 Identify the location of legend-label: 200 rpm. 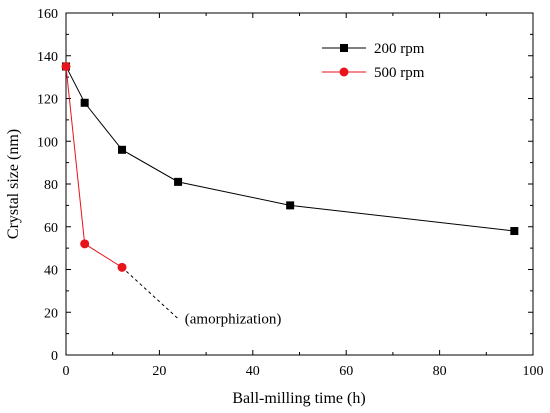
(399, 49).